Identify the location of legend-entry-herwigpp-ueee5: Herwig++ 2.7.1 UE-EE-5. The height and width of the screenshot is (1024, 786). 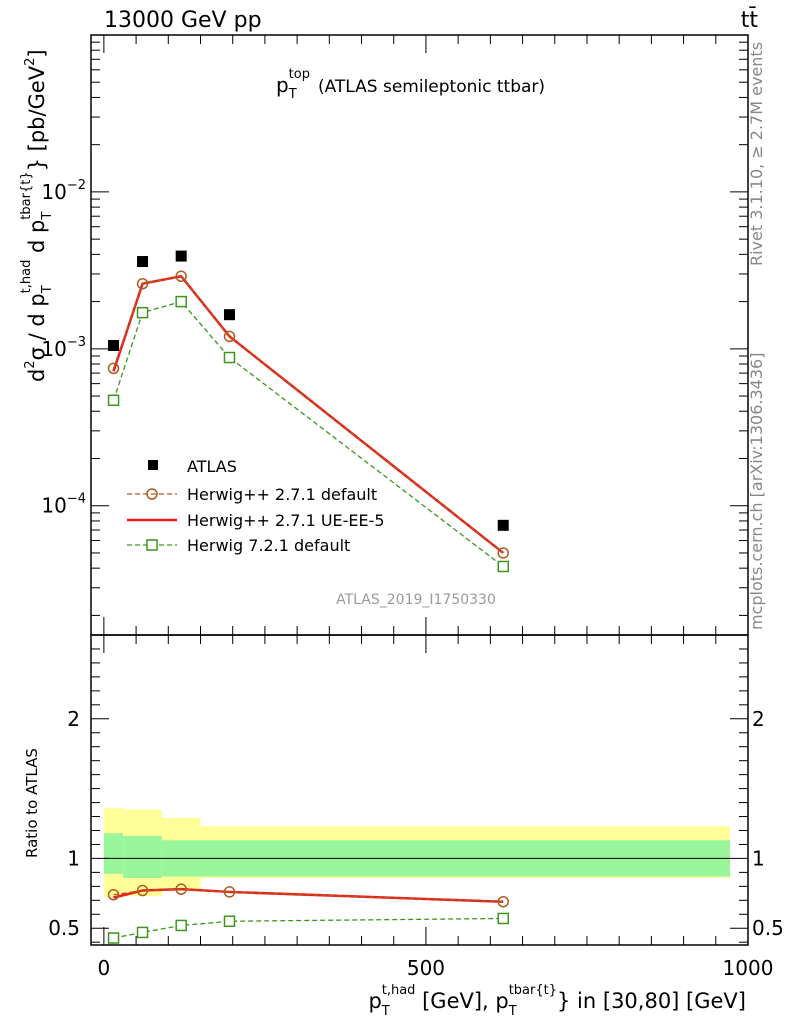
(256, 520).